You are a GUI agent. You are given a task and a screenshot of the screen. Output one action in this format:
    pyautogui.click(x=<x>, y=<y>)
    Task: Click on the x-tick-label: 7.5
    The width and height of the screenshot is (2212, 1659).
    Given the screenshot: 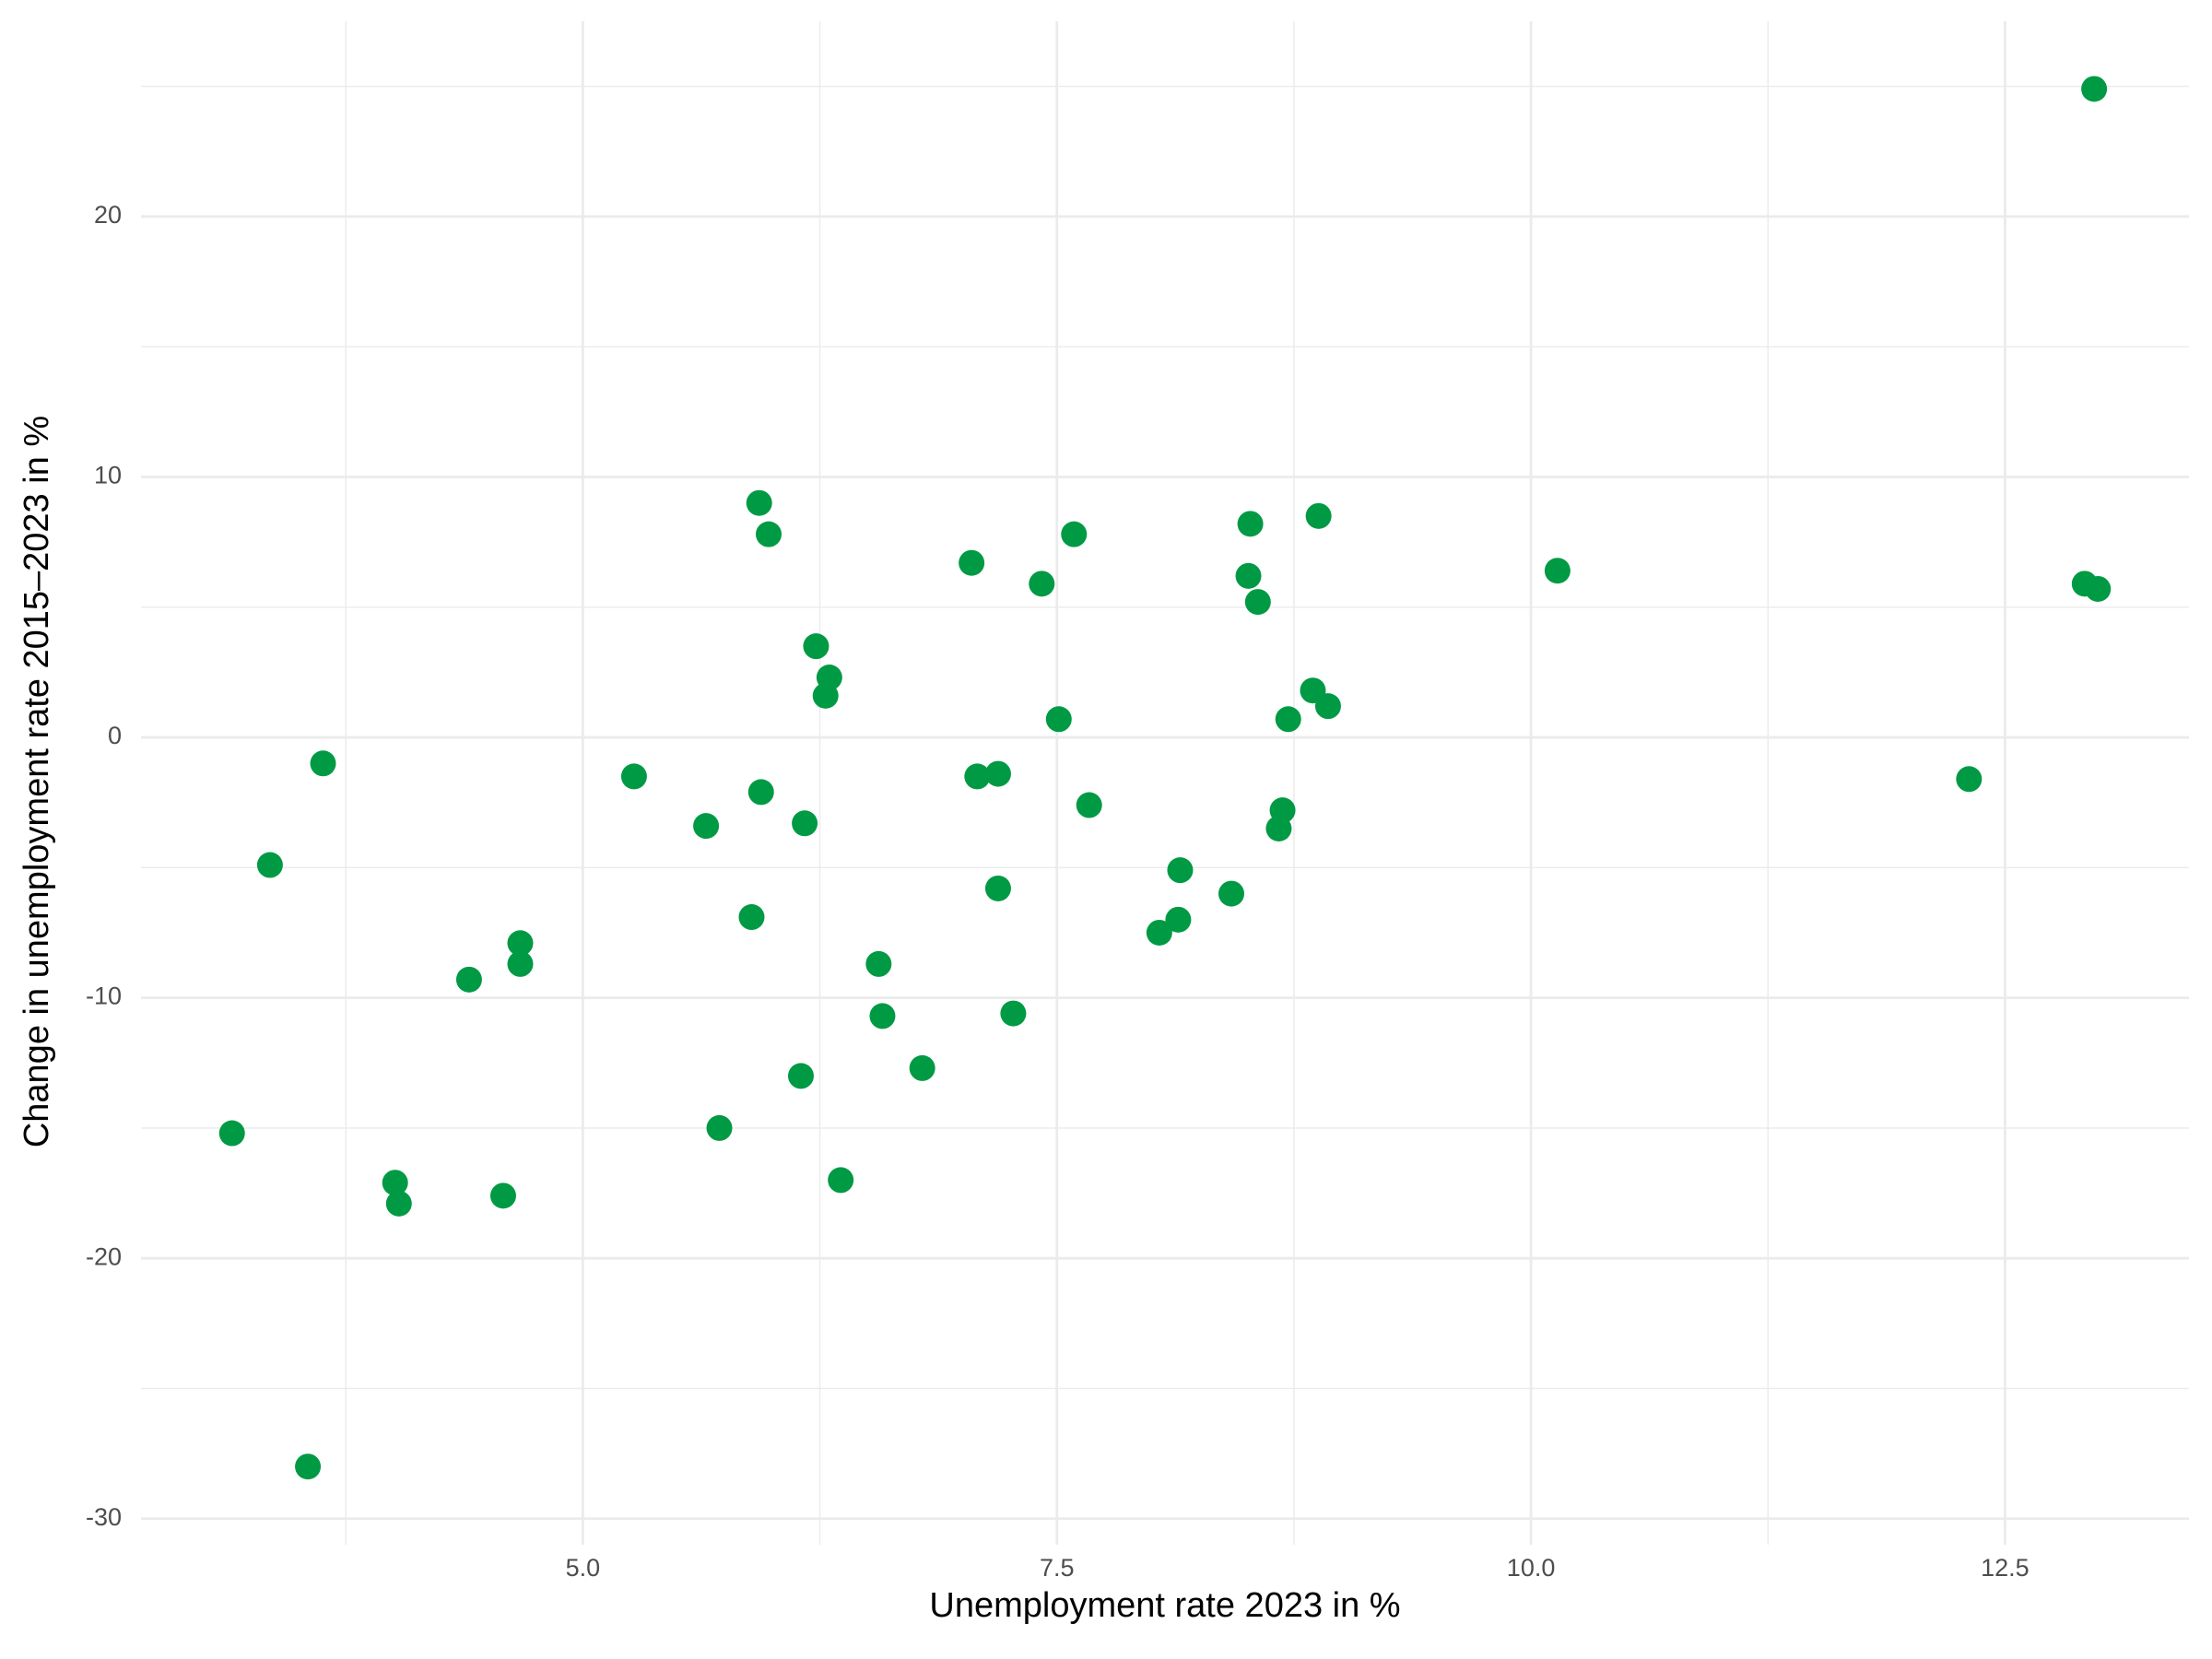 What is the action you would take?
    pyautogui.click(x=1057, y=1568)
    